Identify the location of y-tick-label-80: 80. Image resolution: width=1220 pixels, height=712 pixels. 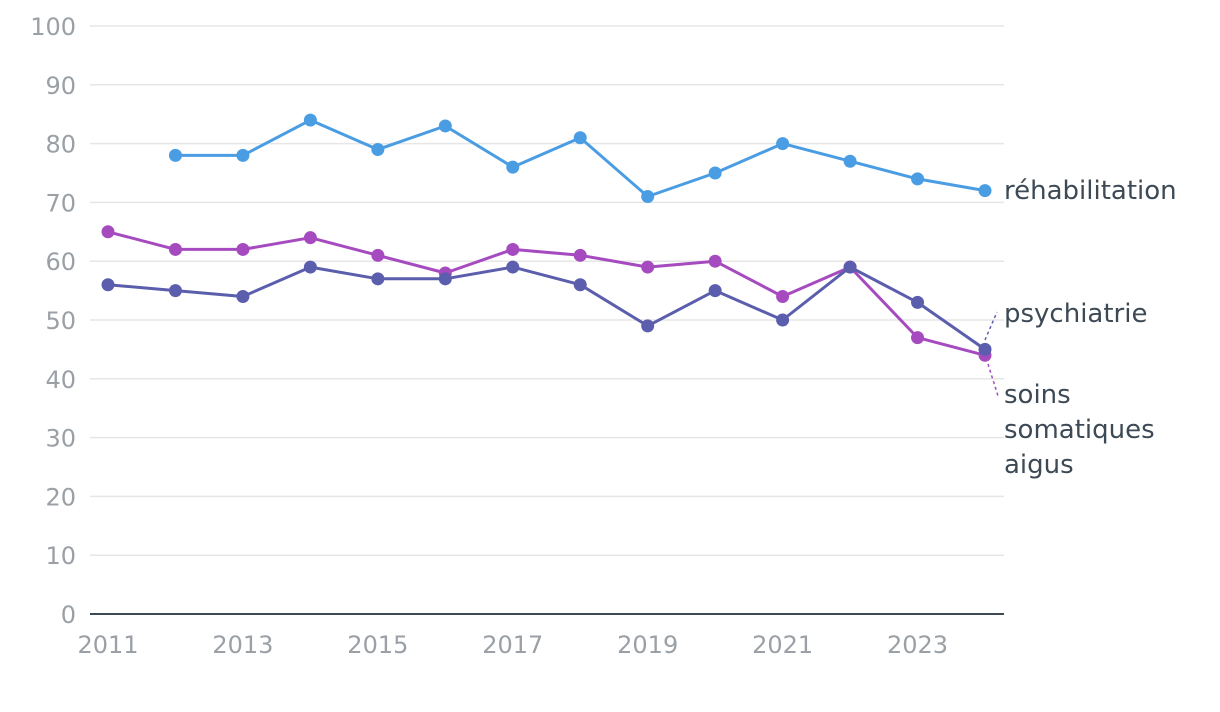
(60, 145).